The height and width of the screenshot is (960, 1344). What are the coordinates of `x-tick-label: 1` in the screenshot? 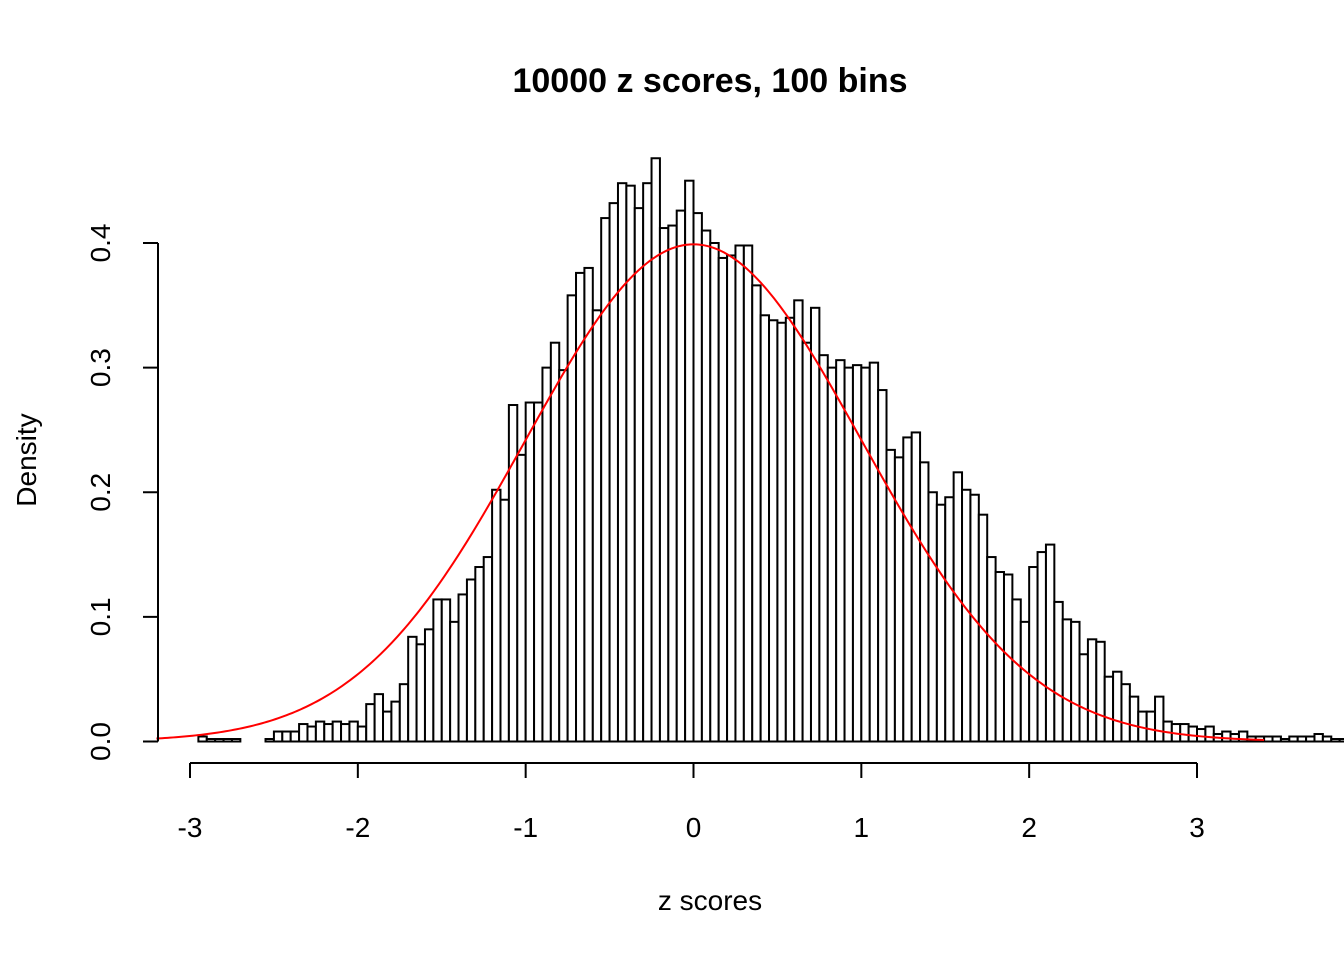 It's located at (862, 827).